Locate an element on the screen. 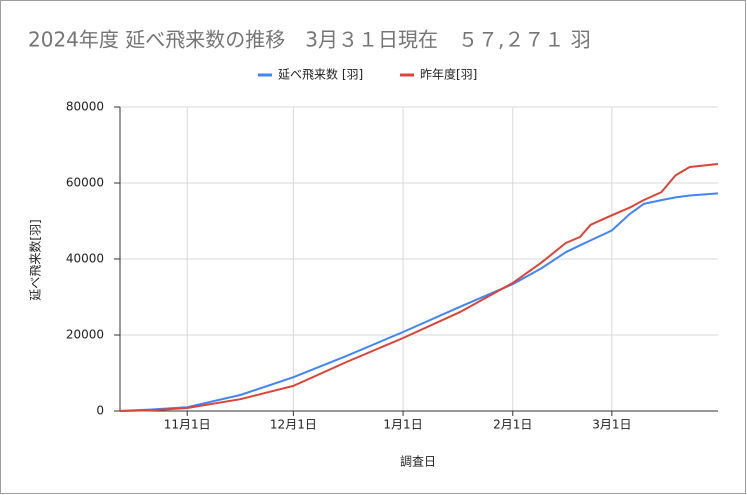  x-tick-label: 2月1日 is located at coordinates (512, 425).